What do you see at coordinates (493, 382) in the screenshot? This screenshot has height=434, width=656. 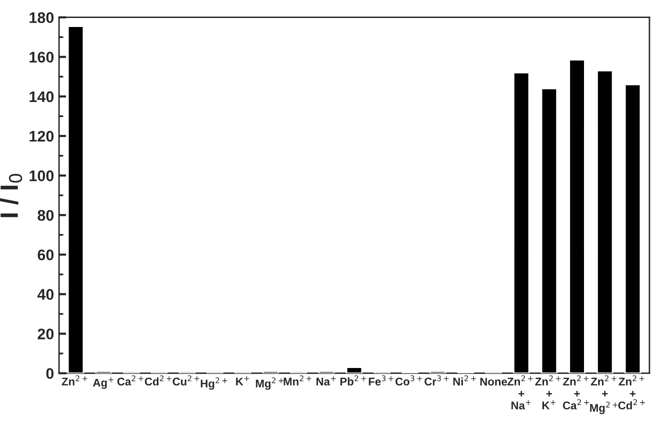 I see `x-tick-label: None` at bounding box center [493, 382].